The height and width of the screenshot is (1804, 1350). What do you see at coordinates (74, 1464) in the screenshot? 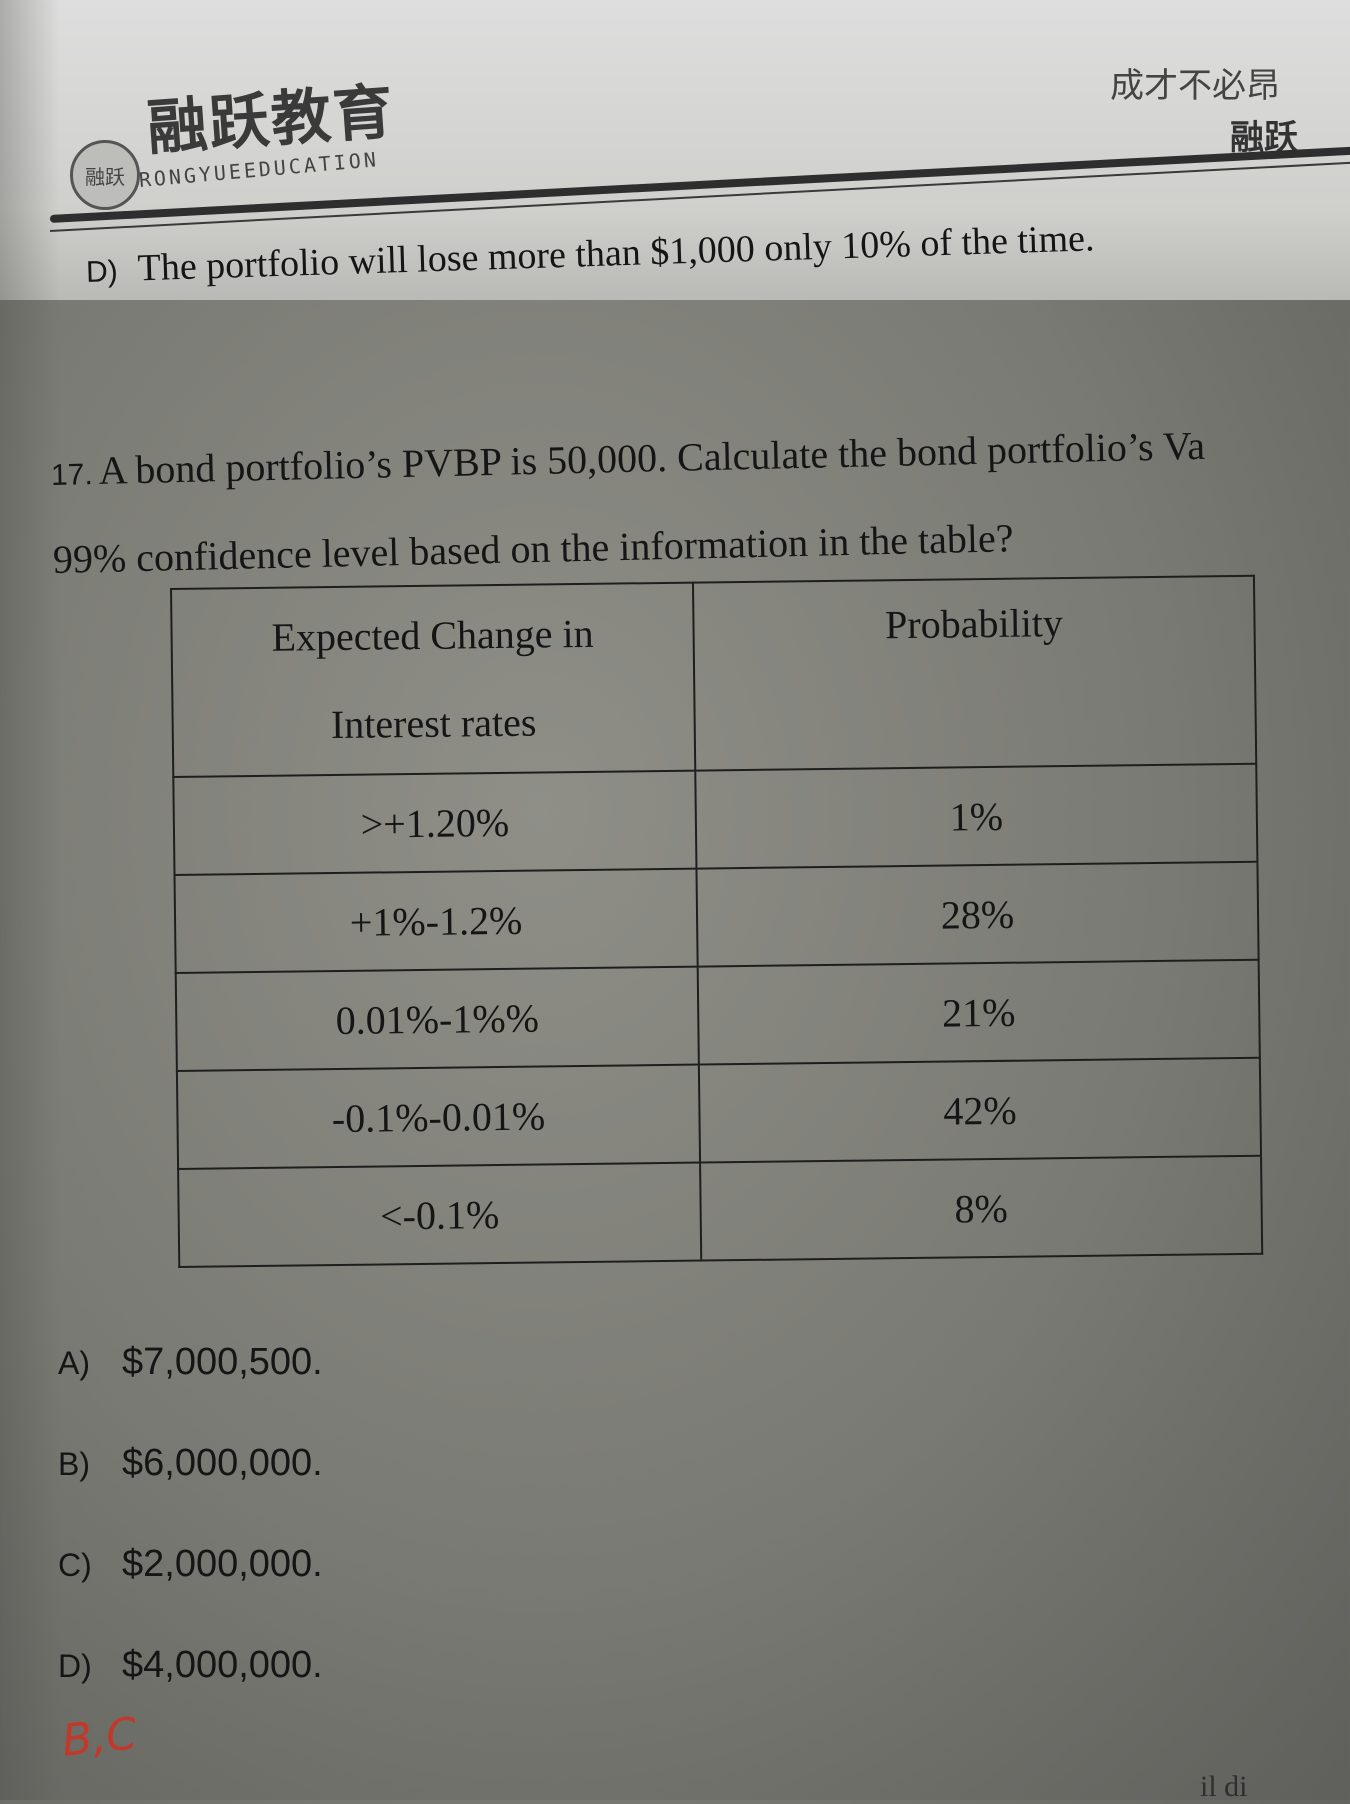
I see `answer-label: B)` at bounding box center [74, 1464].